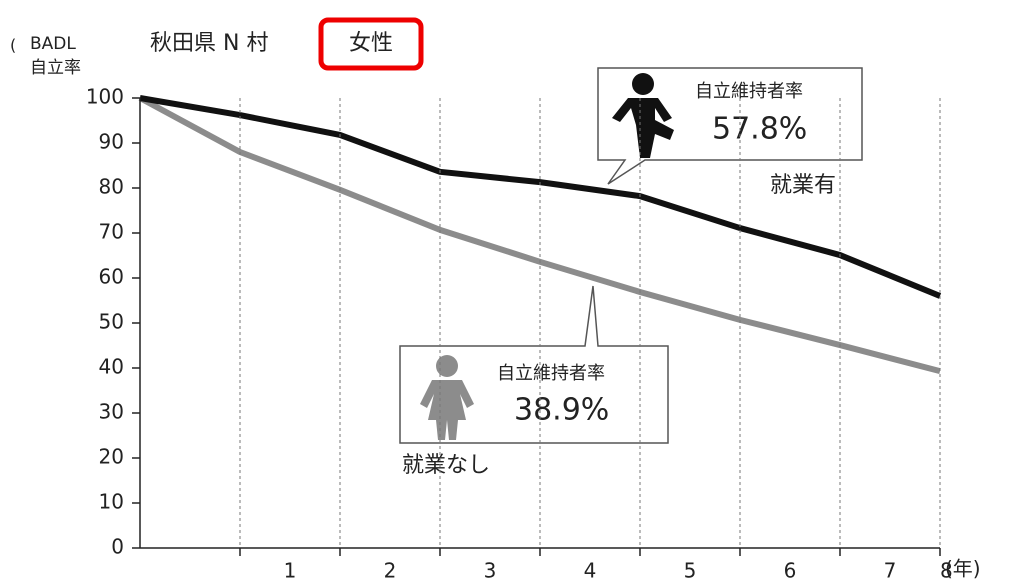 The width and height of the screenshot is (1012, 583). What do you see at coordinates (13, 45) in the screenshot?
I see `y-label-paren: (` at bounding box center [13, 45].